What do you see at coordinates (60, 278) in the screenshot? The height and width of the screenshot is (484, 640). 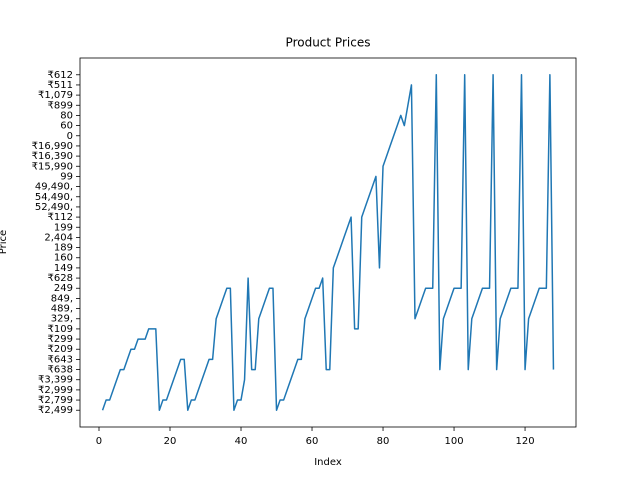 I see `y-tick-label: ₹628` at bounding box center [60, 278].